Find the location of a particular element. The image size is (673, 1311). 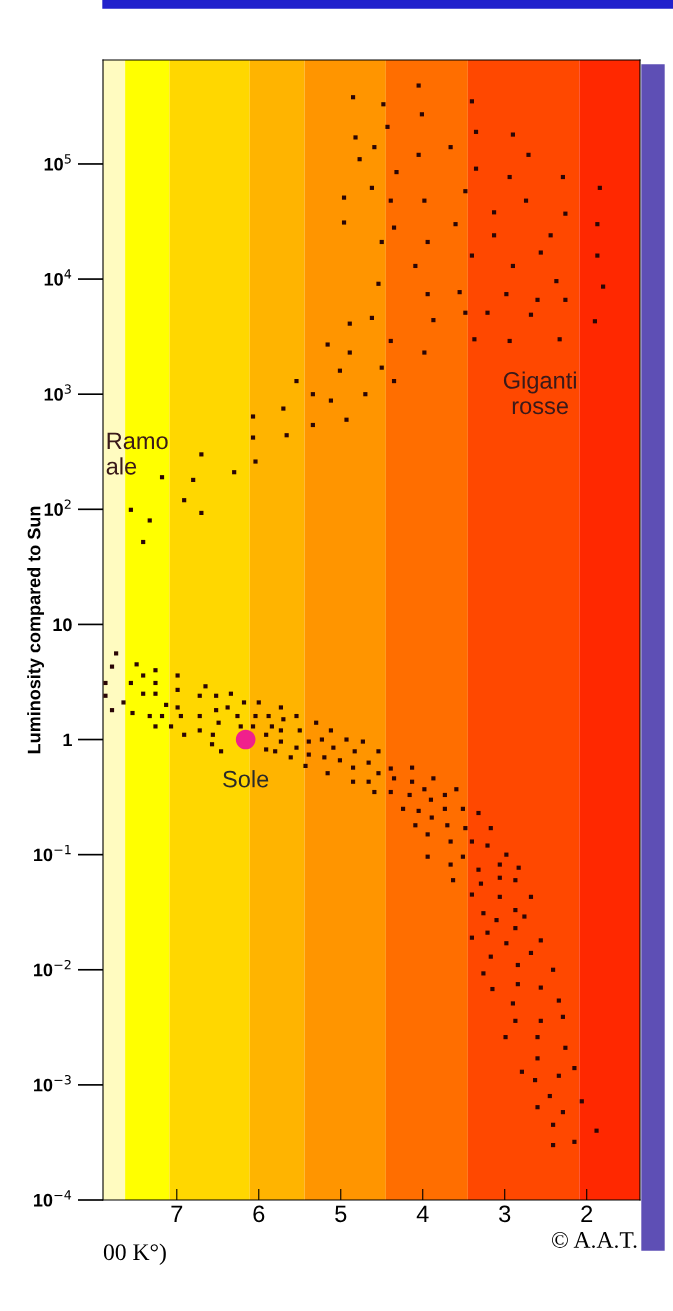

x-axis-title: 00 K°) is located at coordinates (134, 1254).